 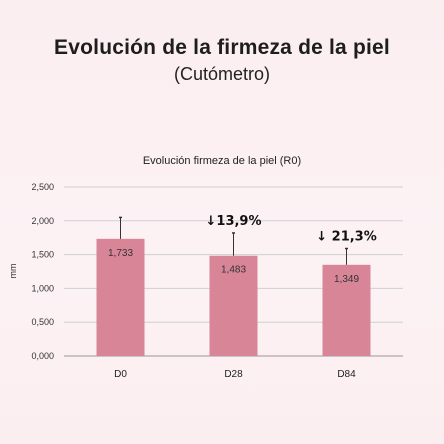 I want to click on y-axis-label: mm, so click(x=13, y=271).